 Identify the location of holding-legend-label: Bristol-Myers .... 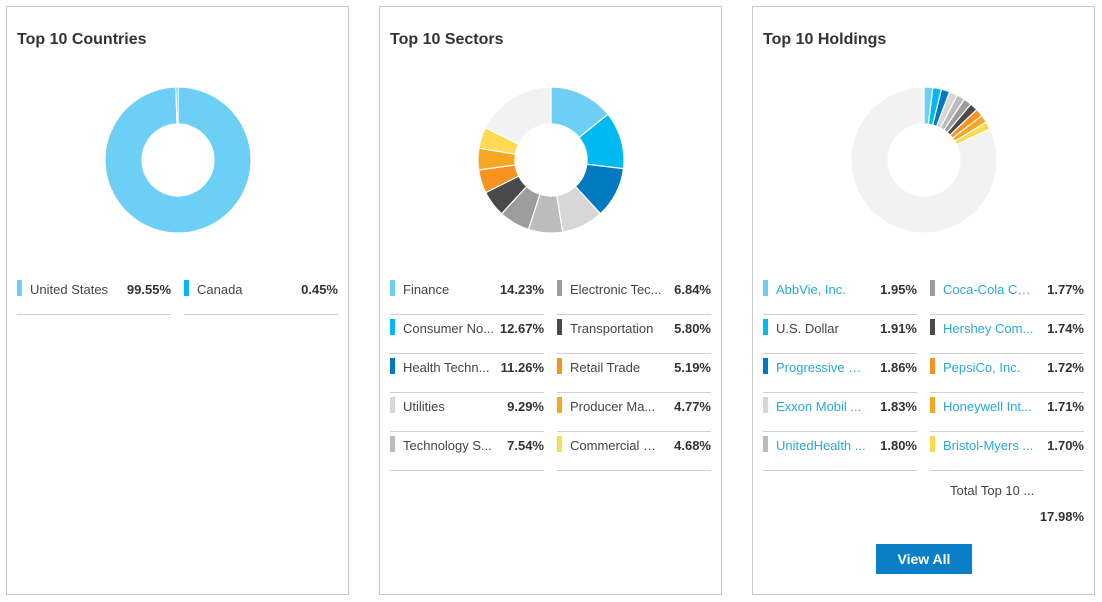
(988, 445).